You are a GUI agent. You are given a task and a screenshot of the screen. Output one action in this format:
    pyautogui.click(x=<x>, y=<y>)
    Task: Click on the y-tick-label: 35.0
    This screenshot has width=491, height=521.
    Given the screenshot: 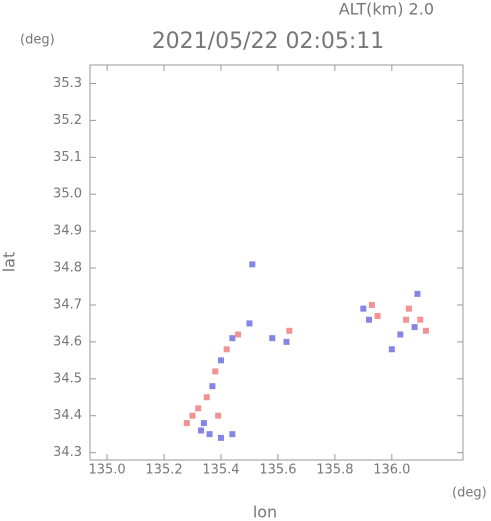 What is the action you would take?
    pyautogui.click(x=67, y=194)
    